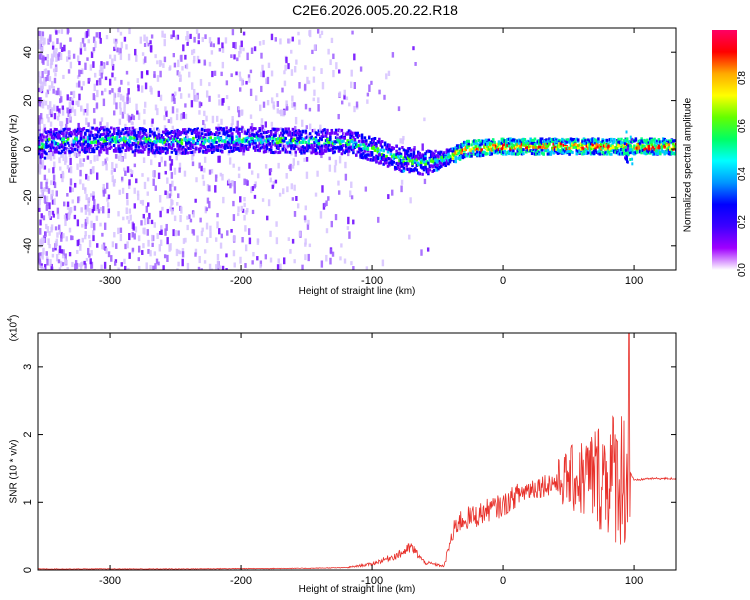 The width and height of the screenshot is (750, 600). Describe the element at coordinates (375, 10) in the screenshot. I see `chart-title: C2E6.2026.005.20.22.R18` at that location.